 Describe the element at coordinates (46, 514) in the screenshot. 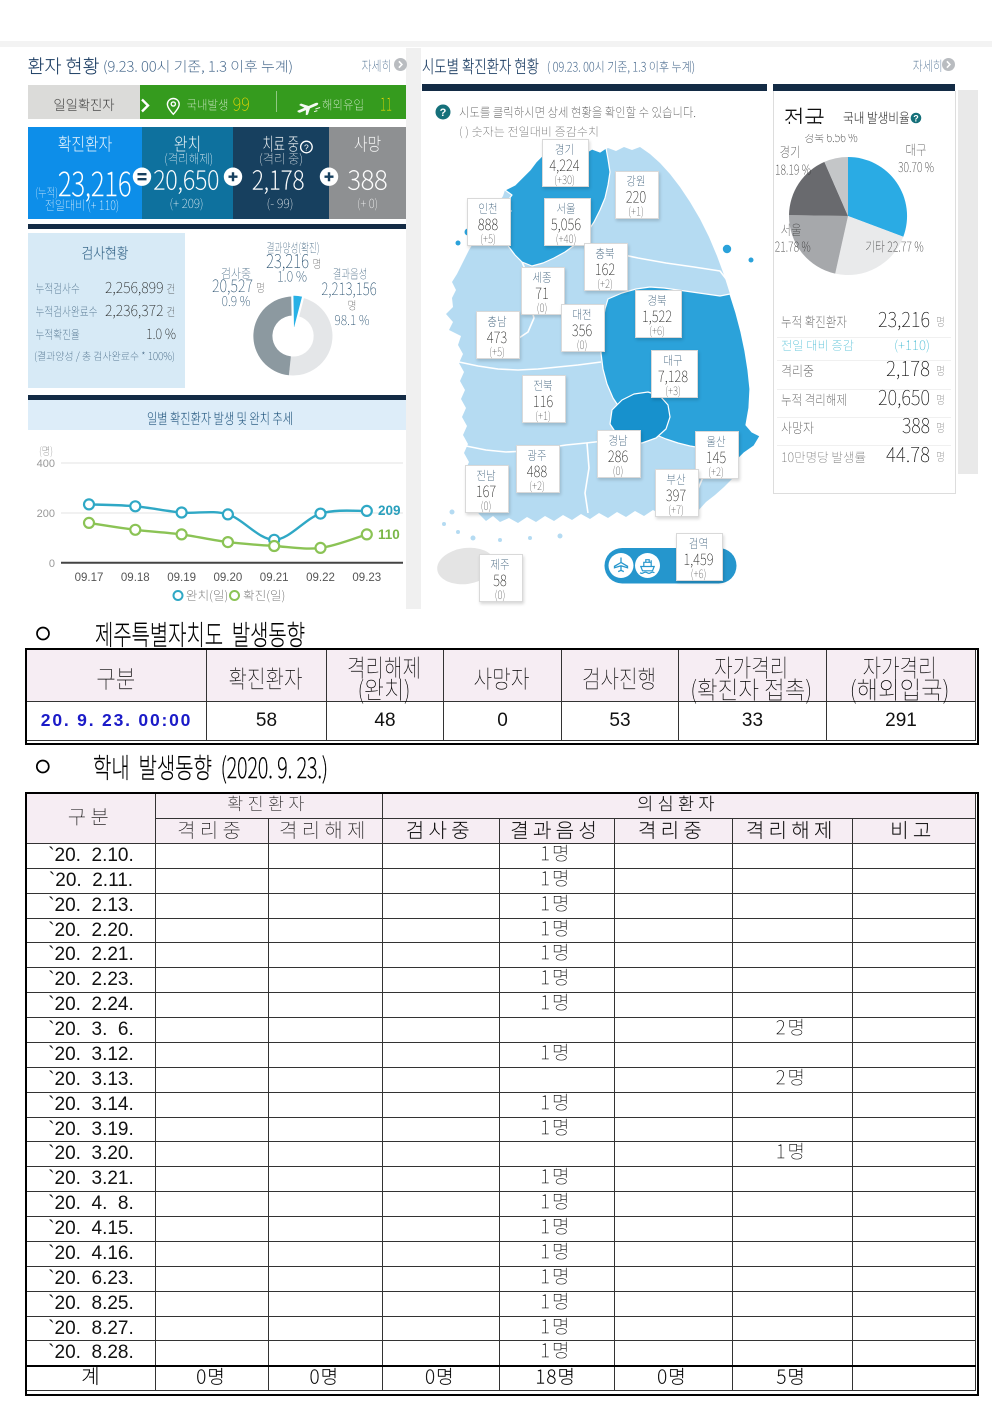

I see `svg-text: 200` at that location.